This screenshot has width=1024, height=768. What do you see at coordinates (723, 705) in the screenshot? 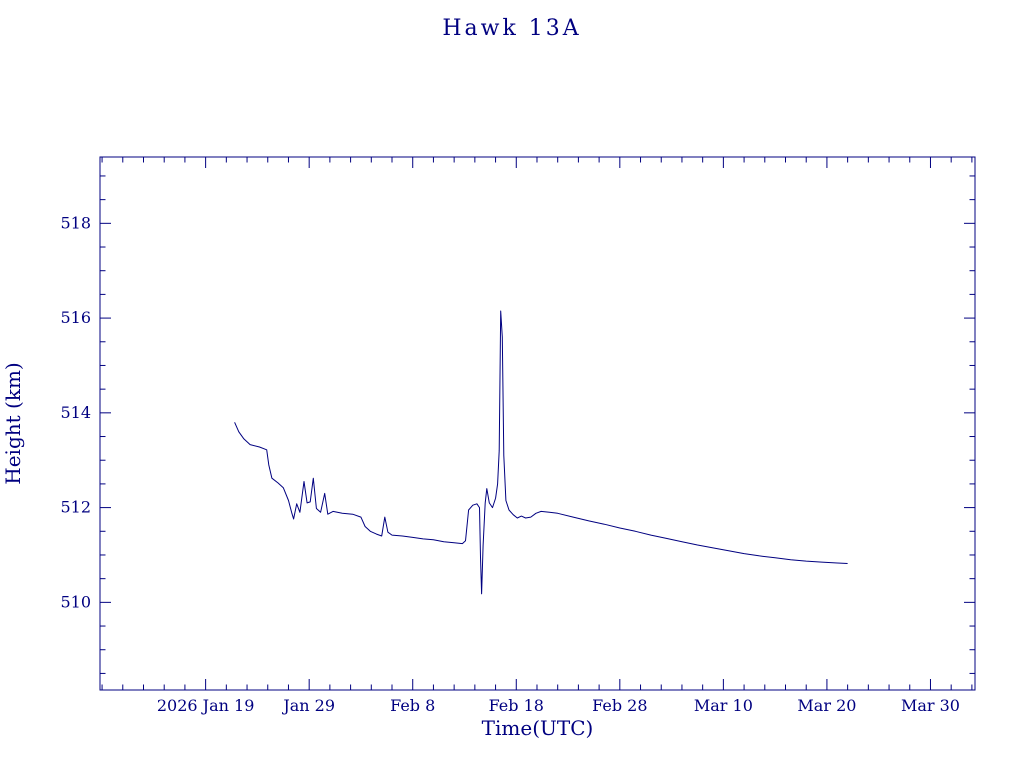
I see `x-tick-label: Mar 10` at bounding box center [723, 705].